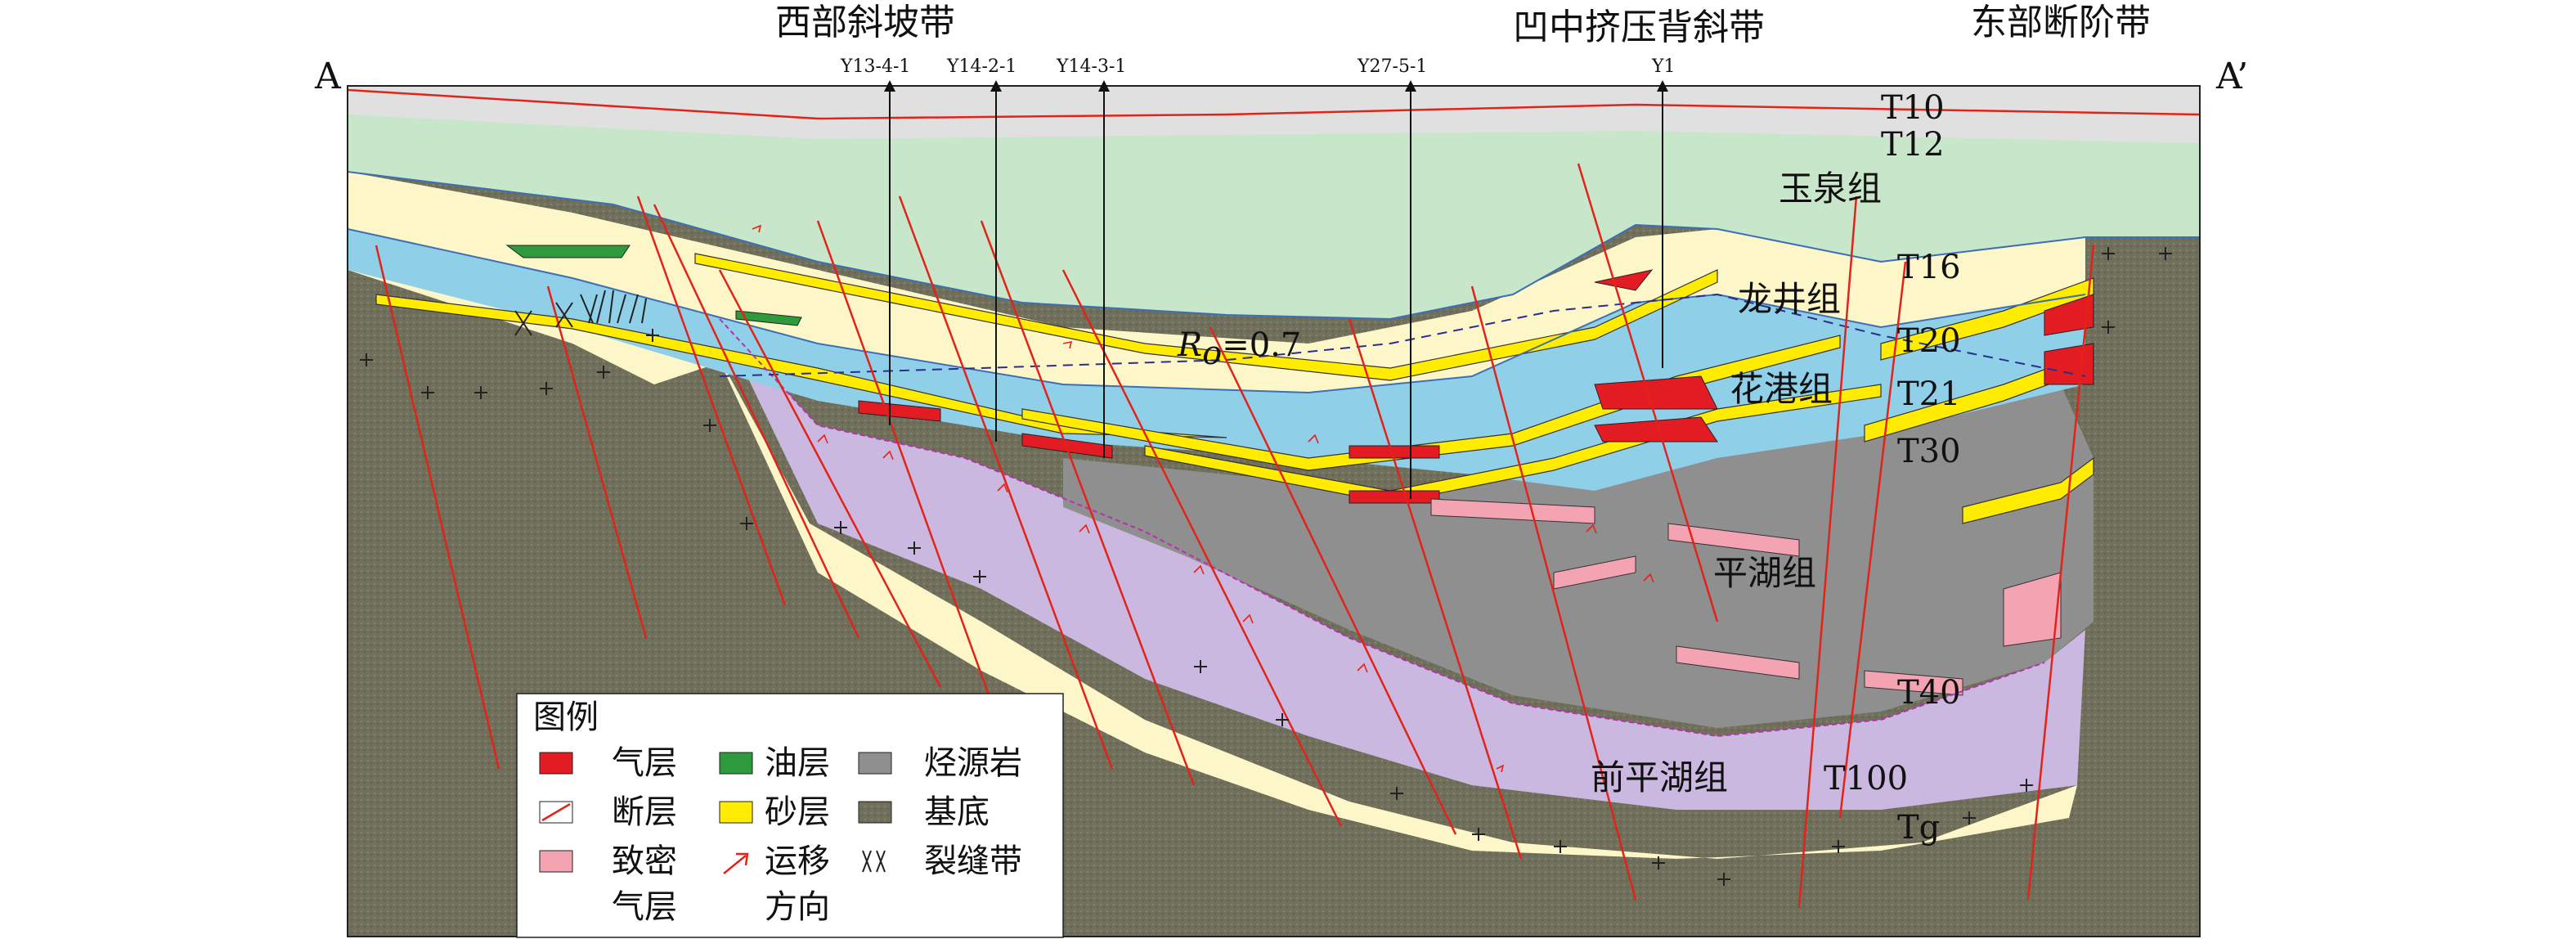  Describe the element at coordinates (1276, 86) in the screenshot. I see `well-arrowheads` at that location.